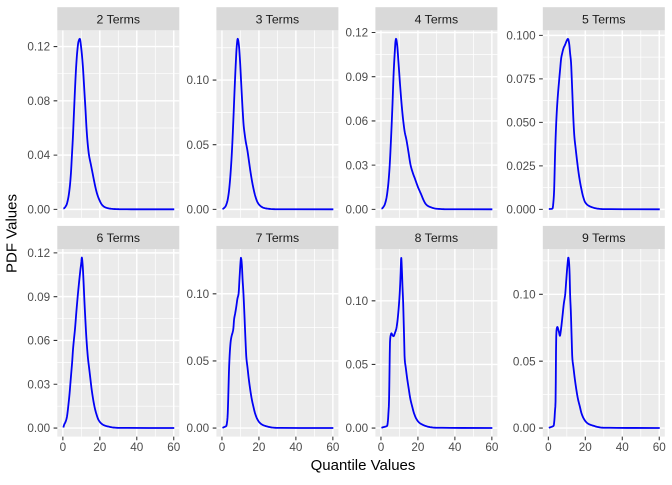 The image size is (672, 485). I want to click on svg-text: 0.000, so click(521, 209).